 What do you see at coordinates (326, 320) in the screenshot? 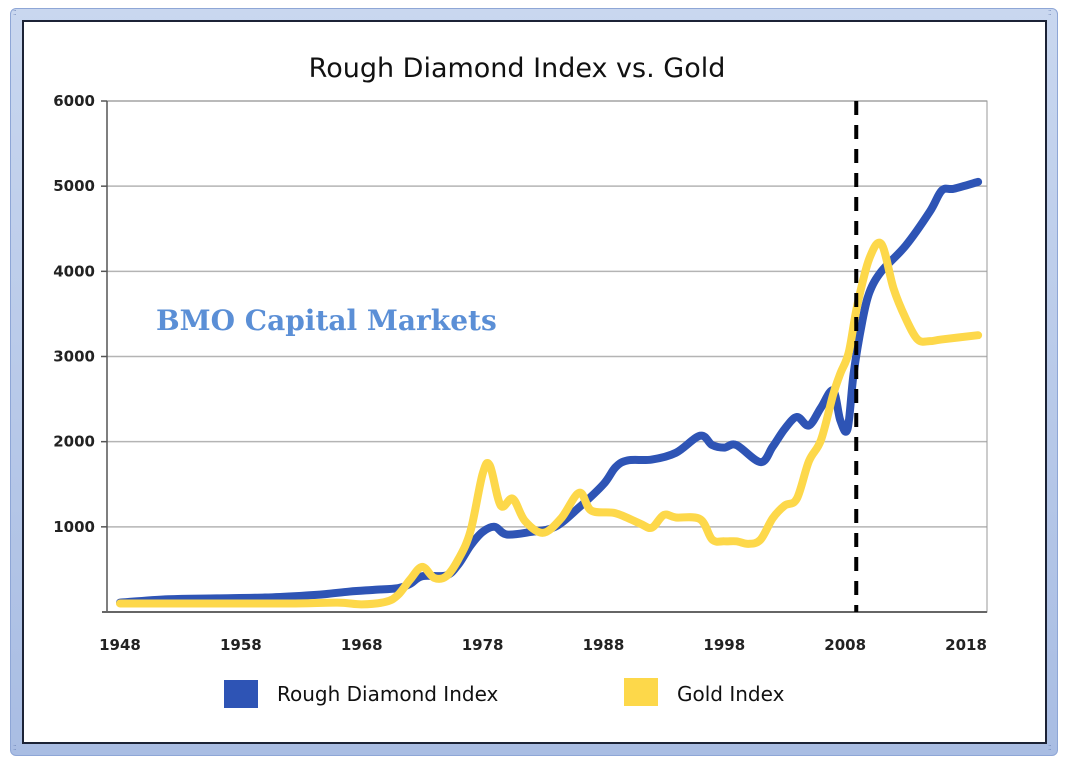
I see `watermark-bmo-capital-markets: BMO Capital Markets` at bounding box center [326, 320].